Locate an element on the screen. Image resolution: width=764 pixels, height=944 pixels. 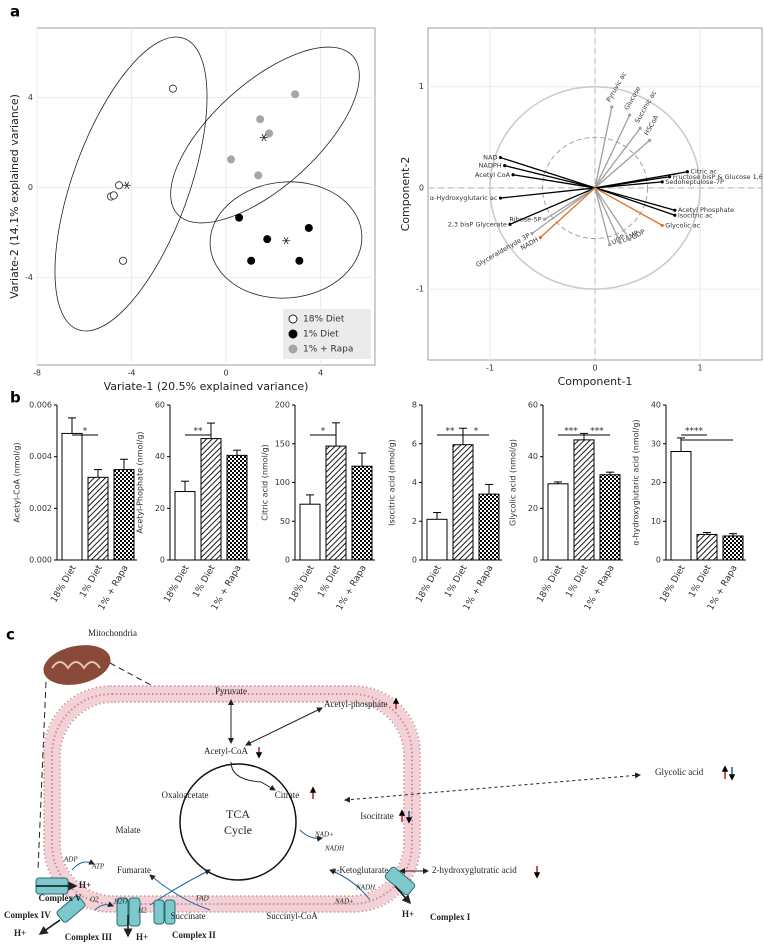
y-tick-label: -4 is located at coordinates (29, 277).